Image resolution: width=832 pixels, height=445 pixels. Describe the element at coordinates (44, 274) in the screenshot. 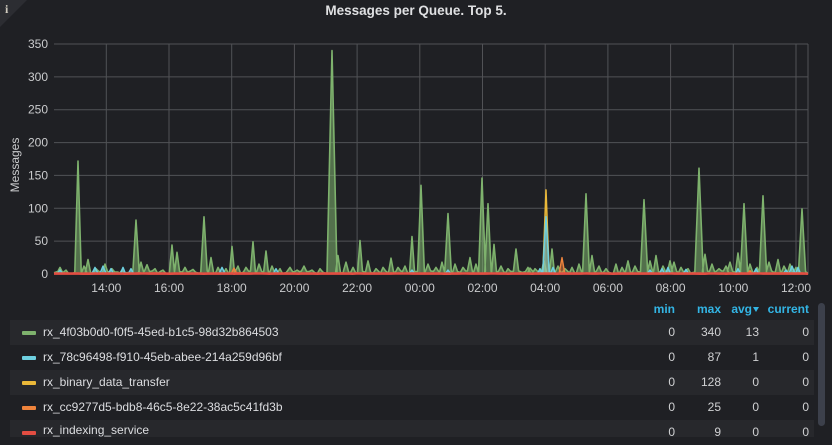

I see `svg-text: 0` at that location.